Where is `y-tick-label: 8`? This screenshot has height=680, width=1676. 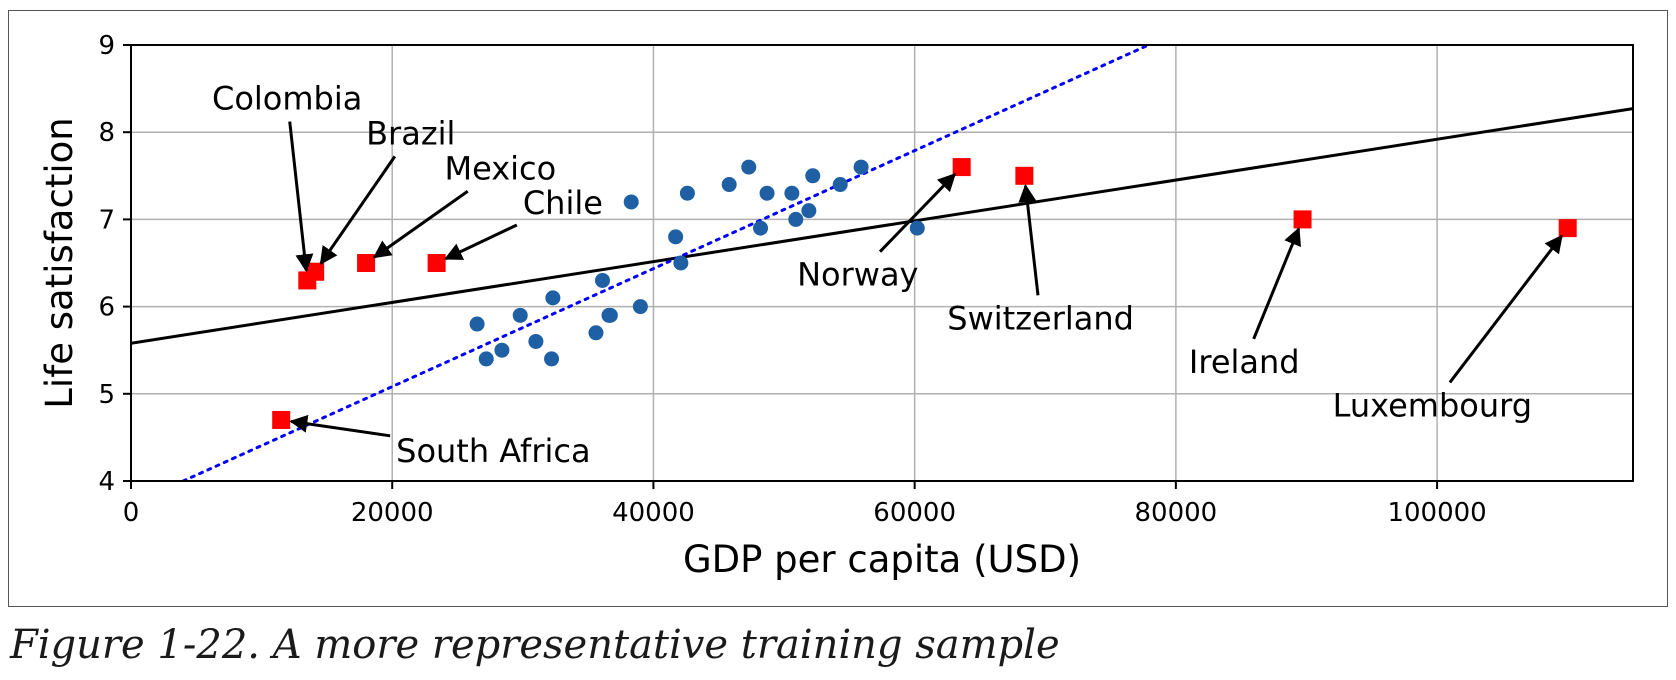
y-tick-label: 8 is located at coordinates (106, 133).